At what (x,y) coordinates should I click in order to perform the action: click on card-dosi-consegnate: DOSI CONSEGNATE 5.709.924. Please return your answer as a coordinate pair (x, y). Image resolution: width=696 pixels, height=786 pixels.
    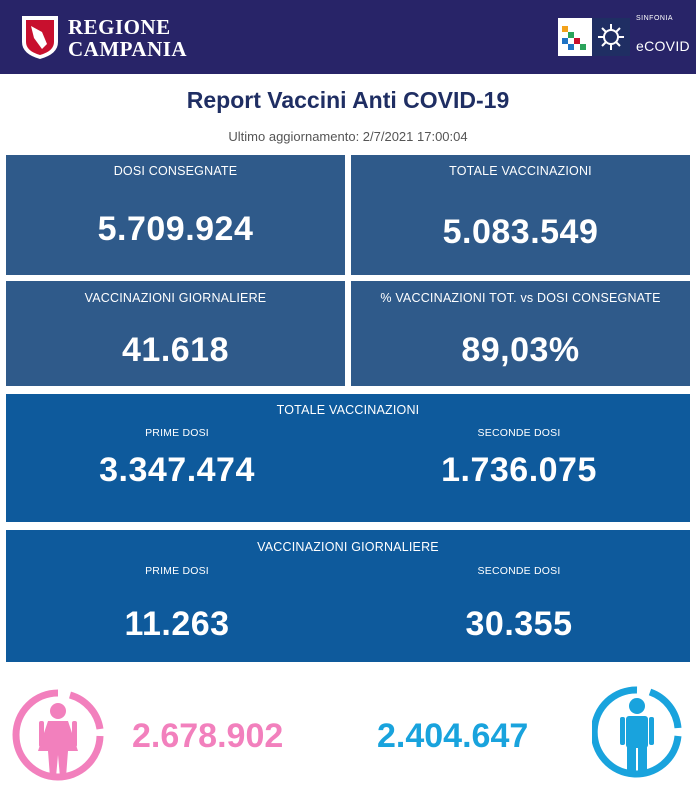
    Looking at the image, I should click on (175, 215).